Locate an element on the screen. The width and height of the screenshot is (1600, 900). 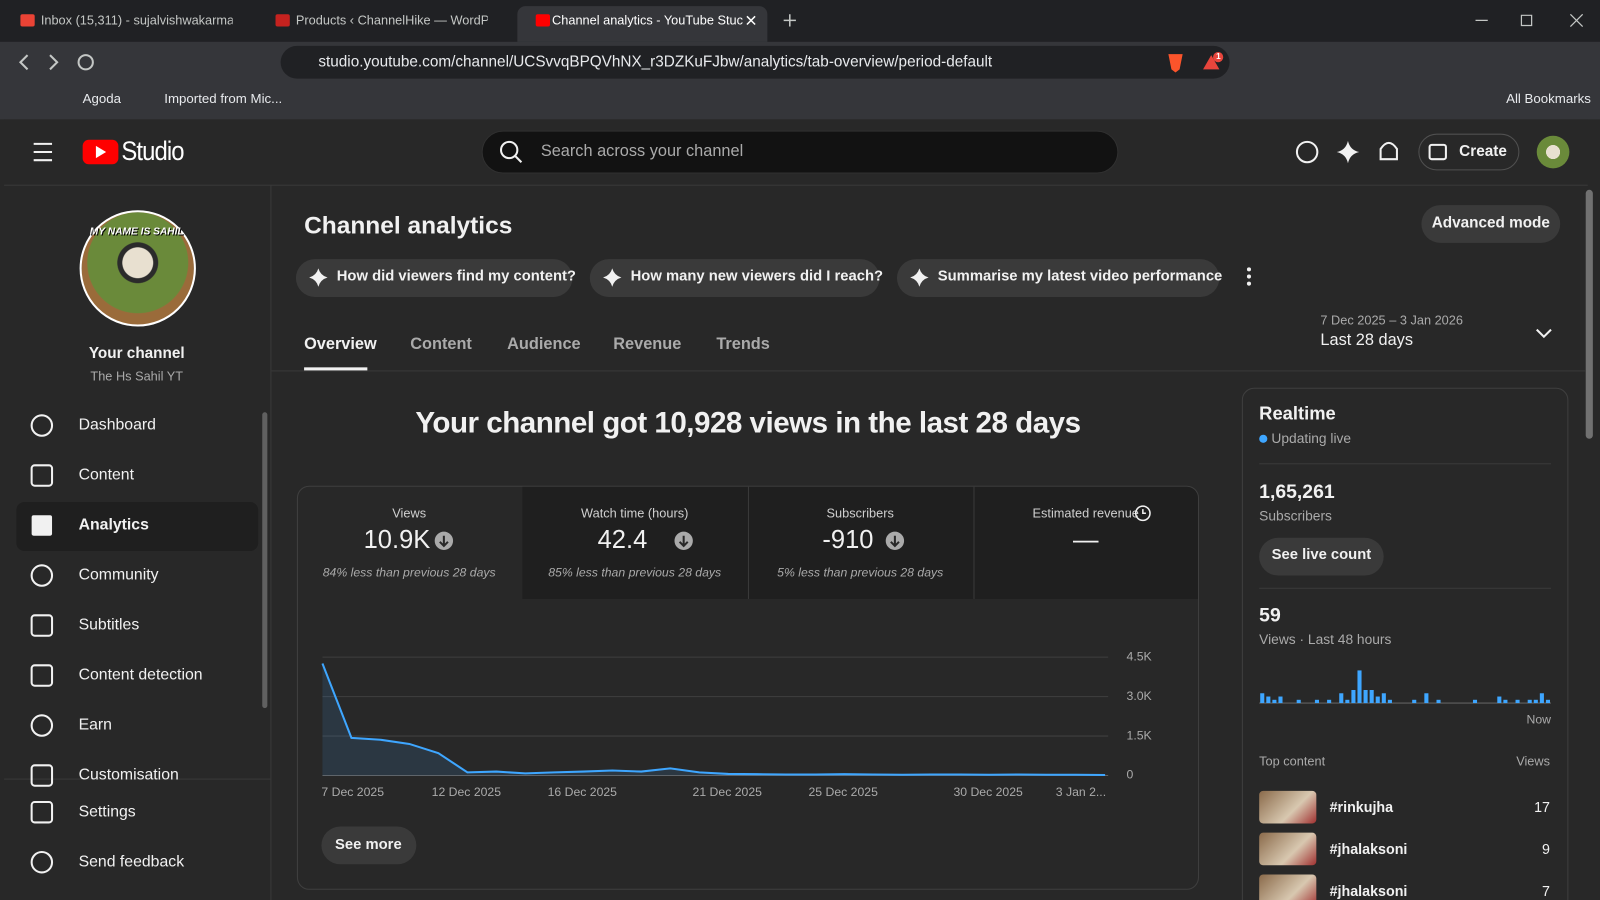
all-bookmarks: All Bookmarks is located at coordinates (1548, 99).